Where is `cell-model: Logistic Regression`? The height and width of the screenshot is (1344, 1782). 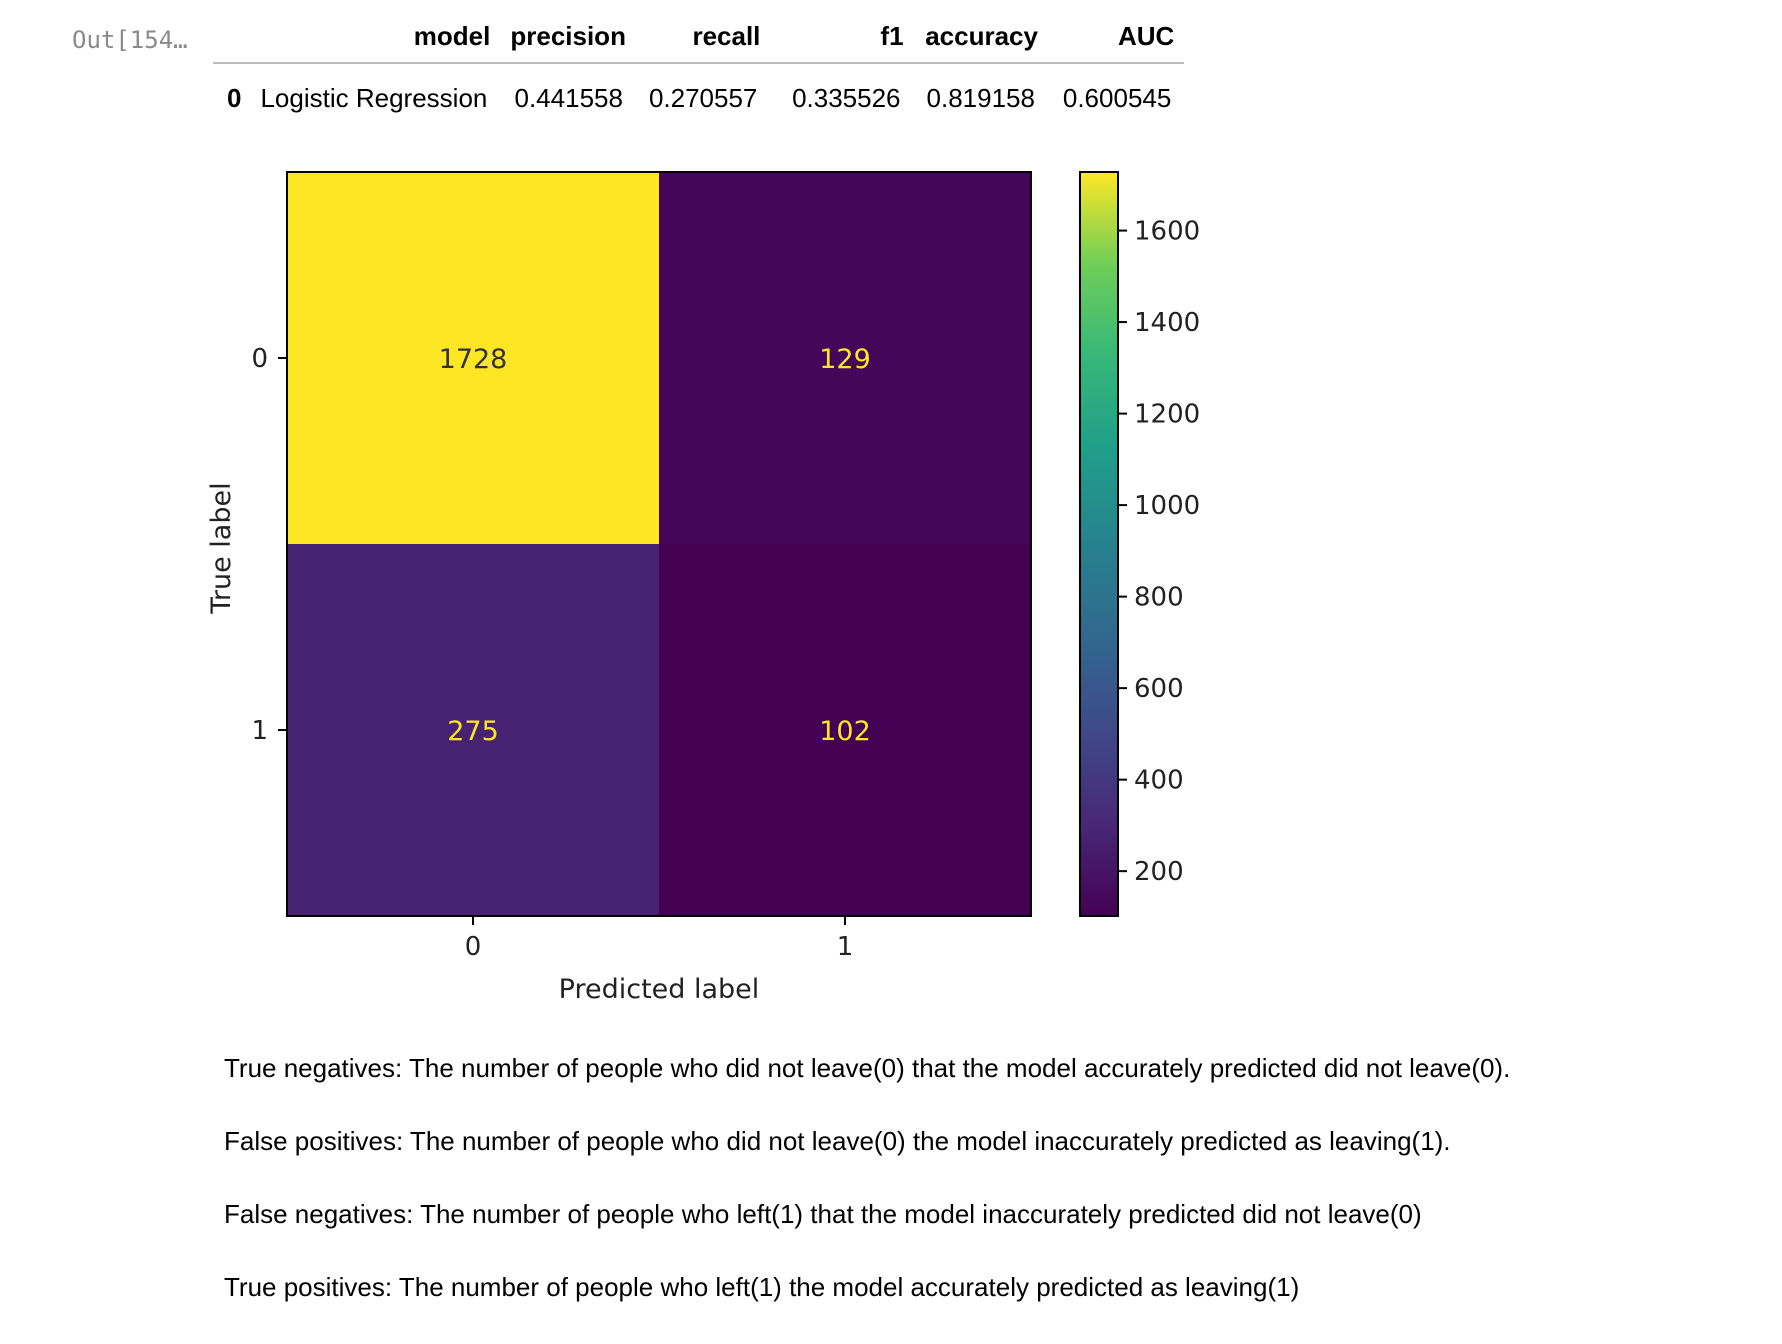 cell-model: Logistic Regression is located at coordinates (374, 97).